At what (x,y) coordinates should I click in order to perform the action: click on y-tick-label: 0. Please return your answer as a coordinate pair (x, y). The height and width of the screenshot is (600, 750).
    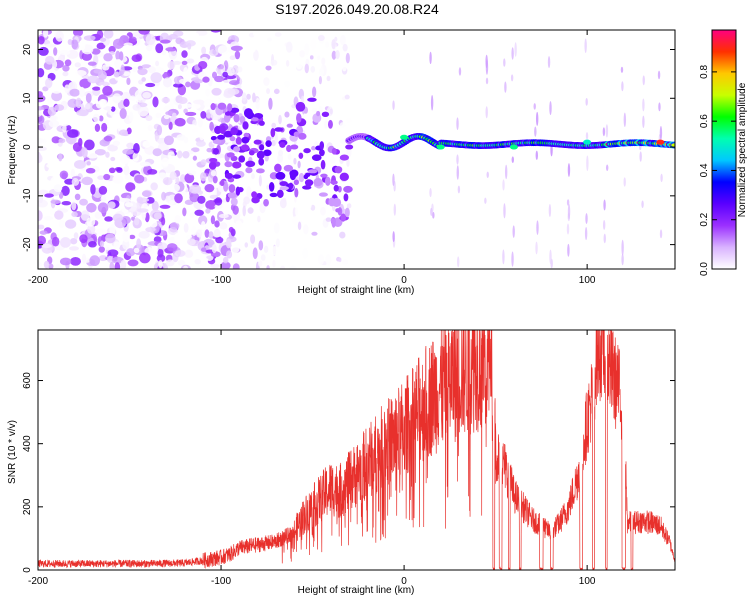
    Looking at the image, I should click on (27, 570).